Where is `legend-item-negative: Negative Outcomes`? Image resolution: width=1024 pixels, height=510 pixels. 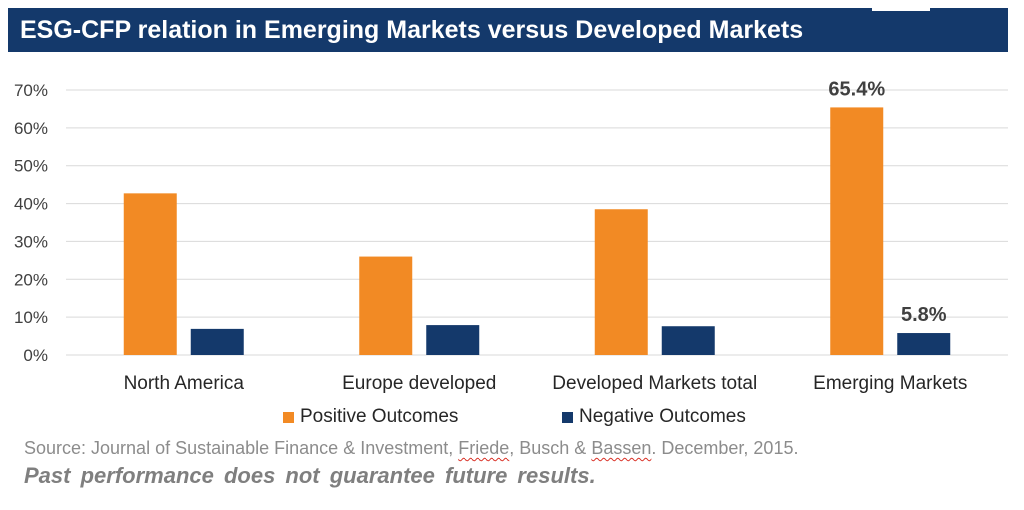 legend-item-negative: Negative Outcomes is located at coordinates (654, 417).